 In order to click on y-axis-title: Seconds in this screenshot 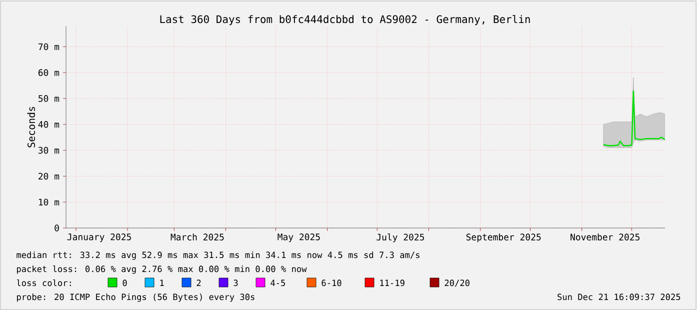, I will do `click(31, 127)`.